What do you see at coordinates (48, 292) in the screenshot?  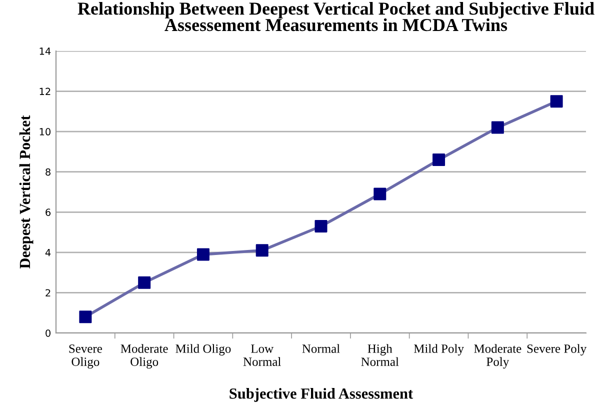 I see `y-tick-label: 2` at bounding box center [48, 292].